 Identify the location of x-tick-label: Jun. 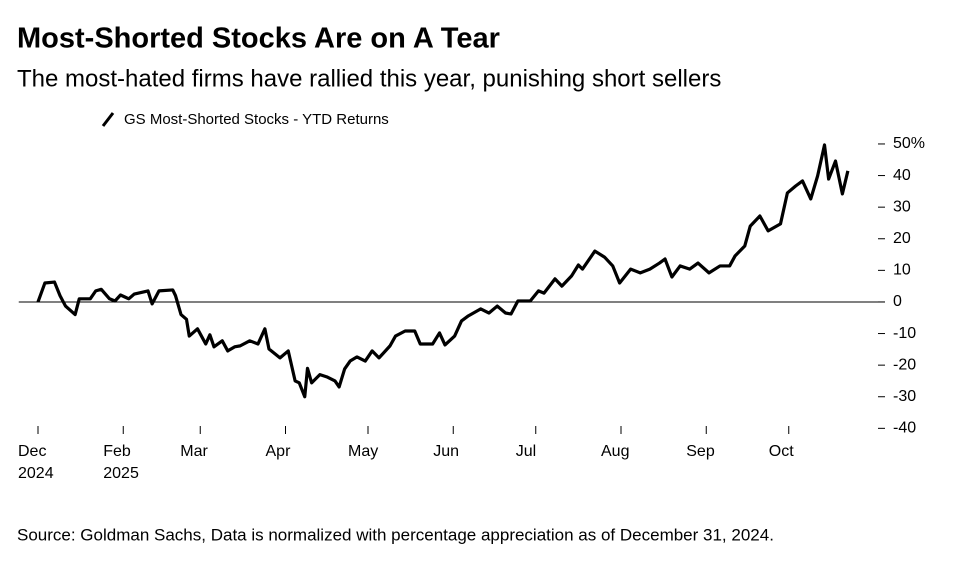
(446, 451).